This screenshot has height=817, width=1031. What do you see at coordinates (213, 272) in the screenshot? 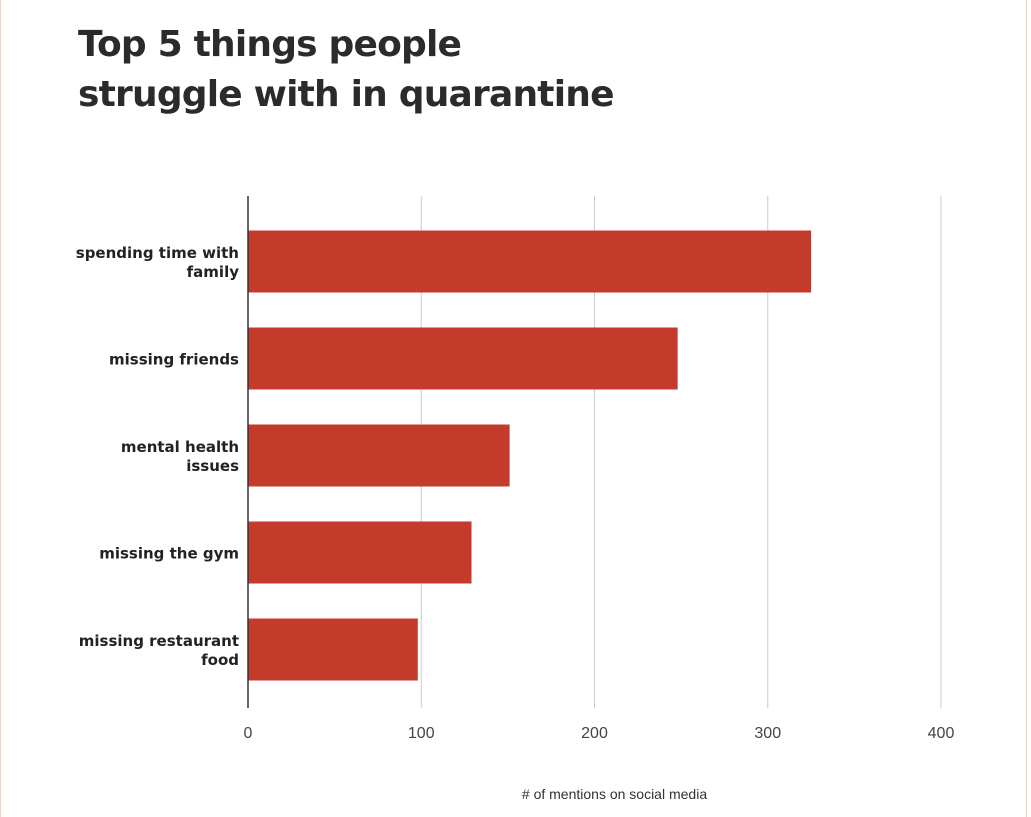
I see `category-label-1-line-2: family` at bounding box center [213, 272].